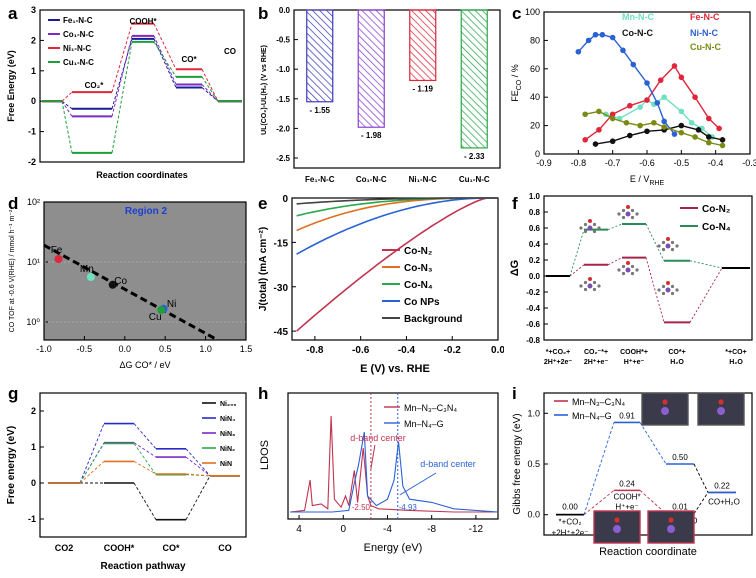 This screenshot has height=578, width=756. What do you see at coordinates (705, 47) in the screenshot?
I see `legend-4: Cu-N-C` at bounding box center [705, 47].